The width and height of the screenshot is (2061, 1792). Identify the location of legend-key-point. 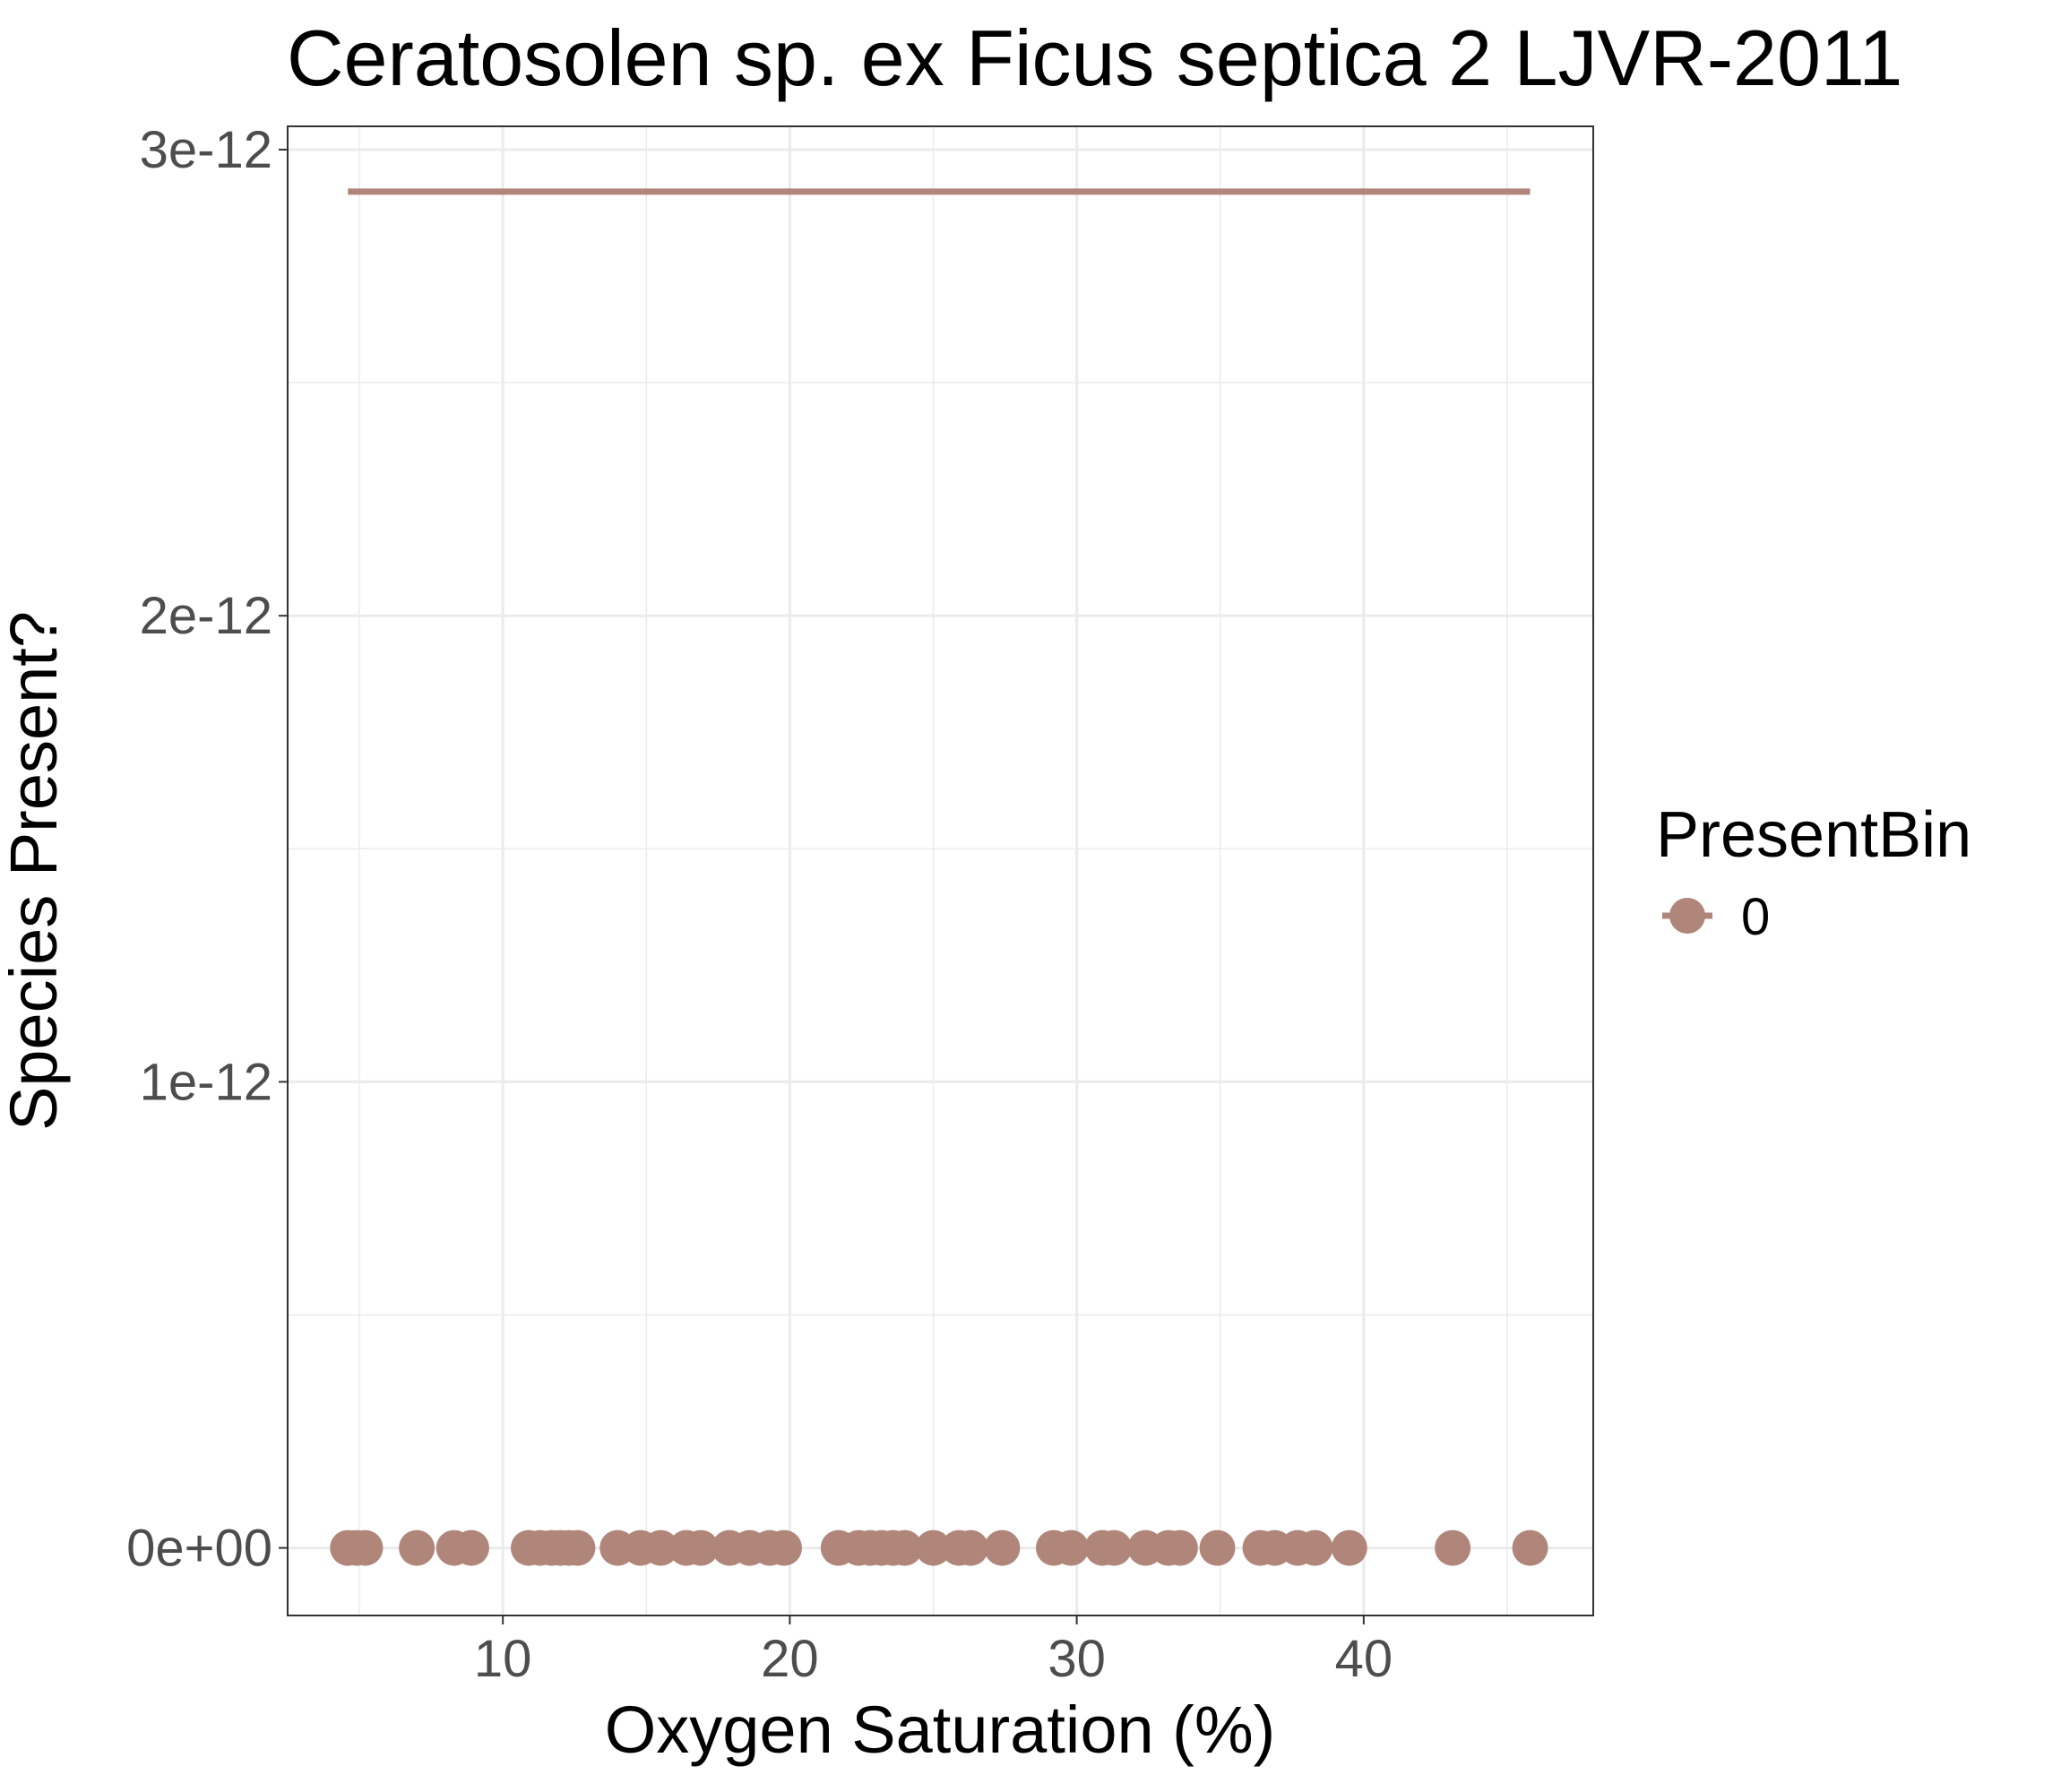
(1687, 916).